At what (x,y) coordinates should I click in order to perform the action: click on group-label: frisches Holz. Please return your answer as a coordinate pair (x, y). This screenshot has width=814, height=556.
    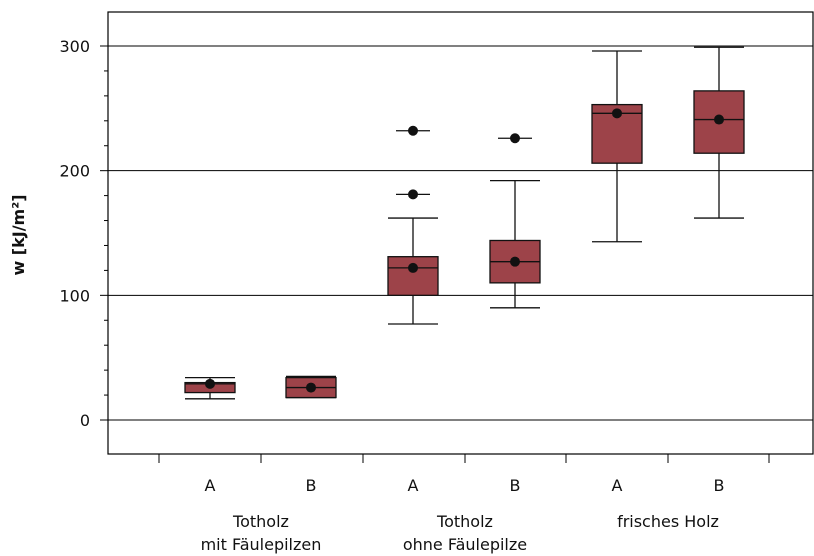
    Looking at the image, I should click on (668, 521).